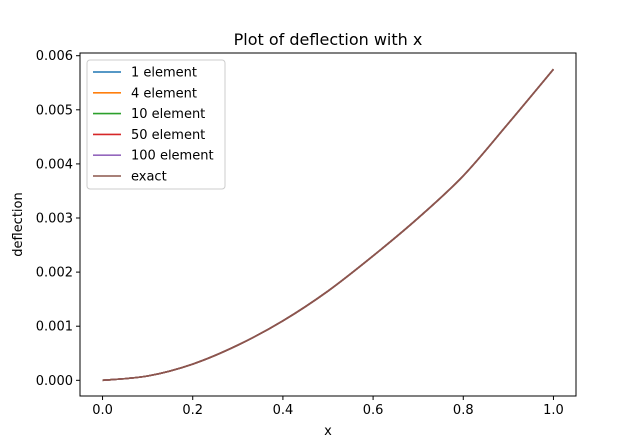 Image resolution: width=640 pixels, height=443 pixels. Describe the element at coordinates (373, 410) in the screenshot. I see `x-tick-label: 0.6` at that location.